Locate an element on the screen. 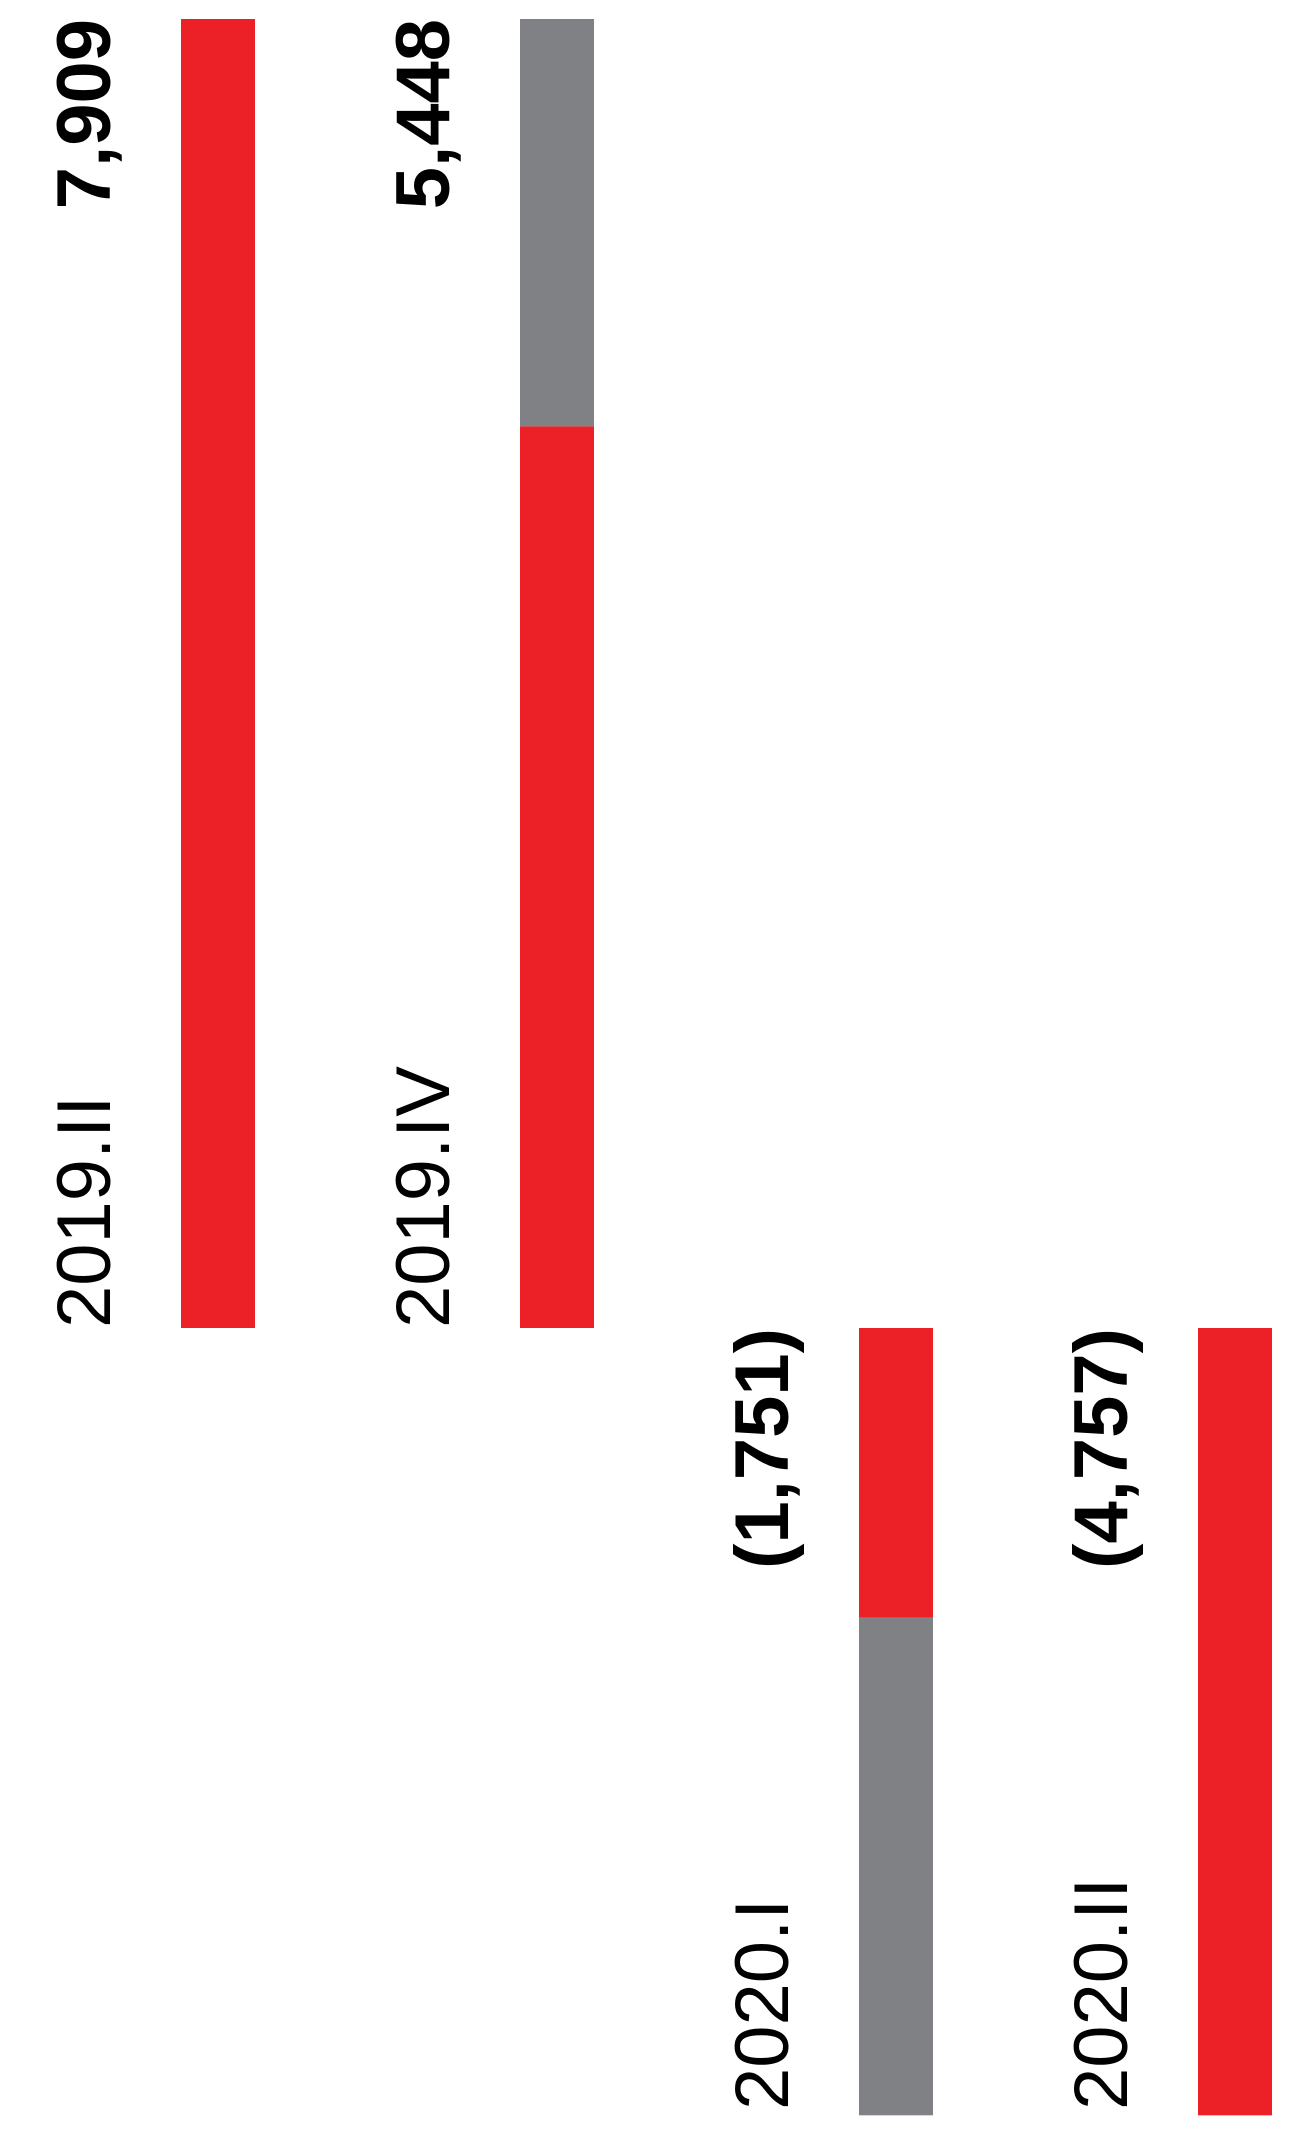 This screenshot has height=2144, width=1308. value-label: (4,757) is located at coordinates (1101, 1448).